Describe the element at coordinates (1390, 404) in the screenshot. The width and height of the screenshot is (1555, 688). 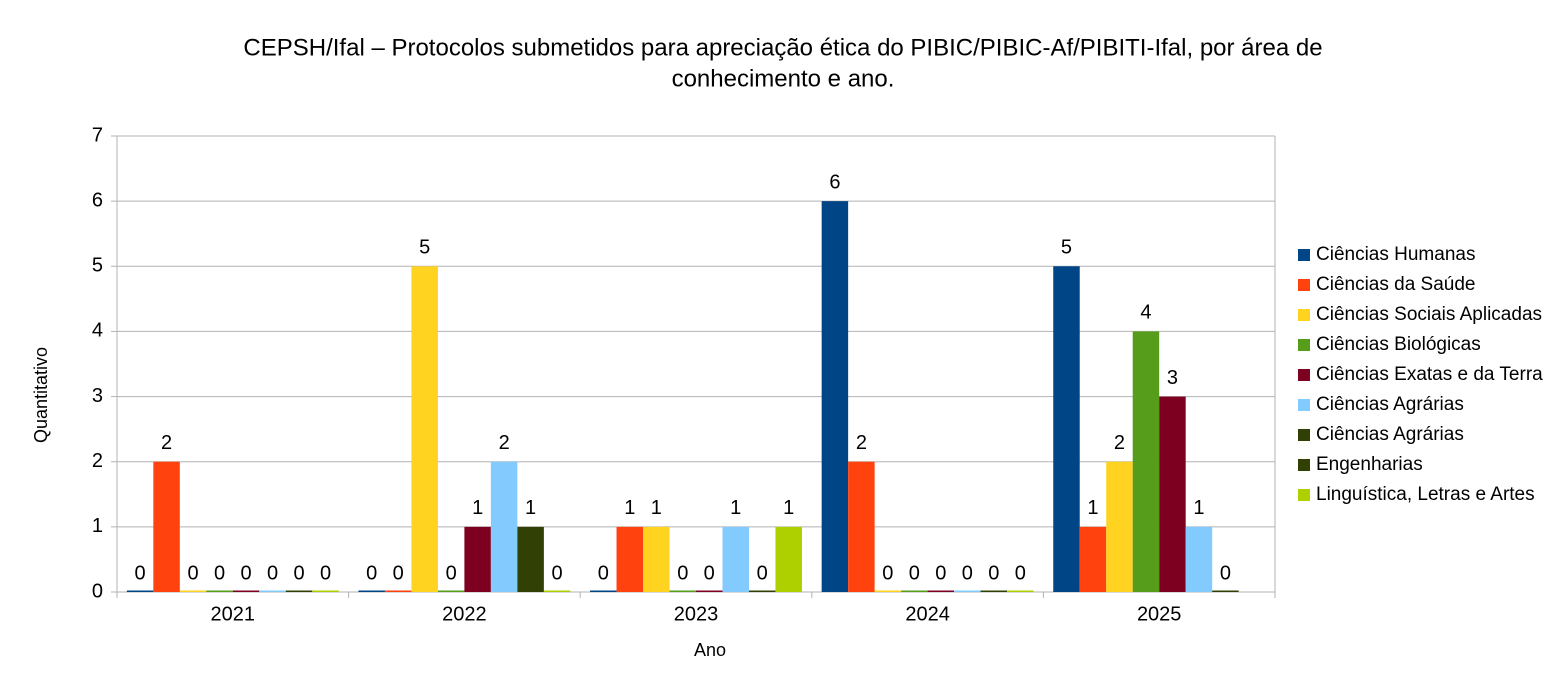
I see `legend-label: Ciências Agrárias` at that location.